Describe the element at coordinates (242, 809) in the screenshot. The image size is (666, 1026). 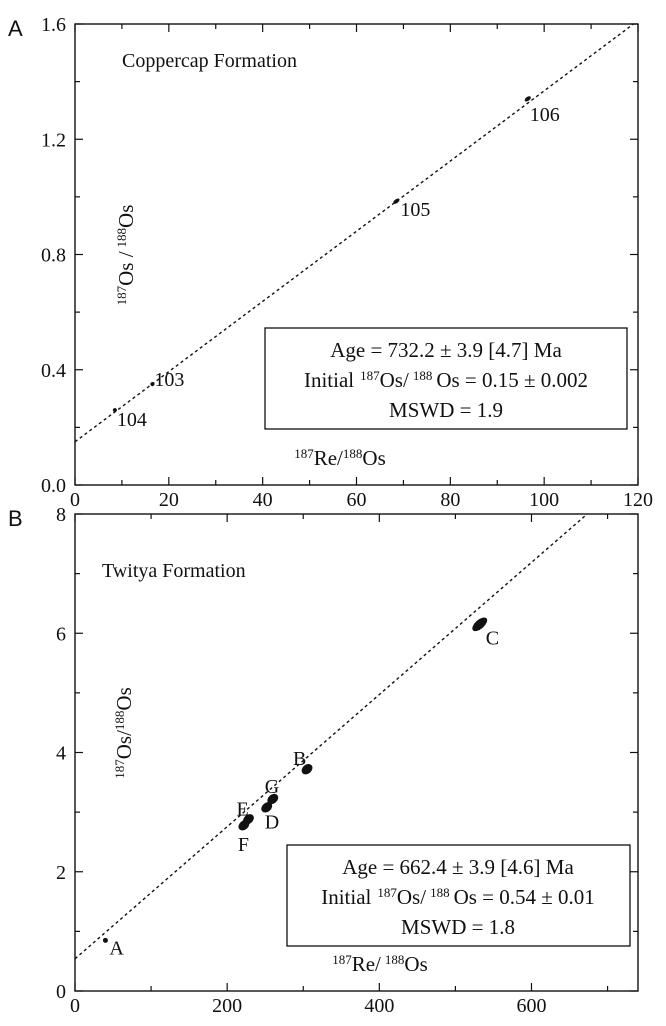
I see `panel-b-point-label: E` at that location.